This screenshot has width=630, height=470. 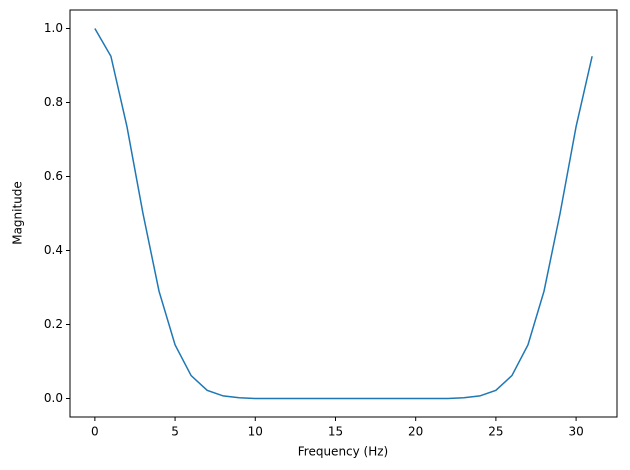 What do you see at coordinates (495, 432) in the screenshot?
I see `x-tick-label: 25` at bounding box center [495, 432].